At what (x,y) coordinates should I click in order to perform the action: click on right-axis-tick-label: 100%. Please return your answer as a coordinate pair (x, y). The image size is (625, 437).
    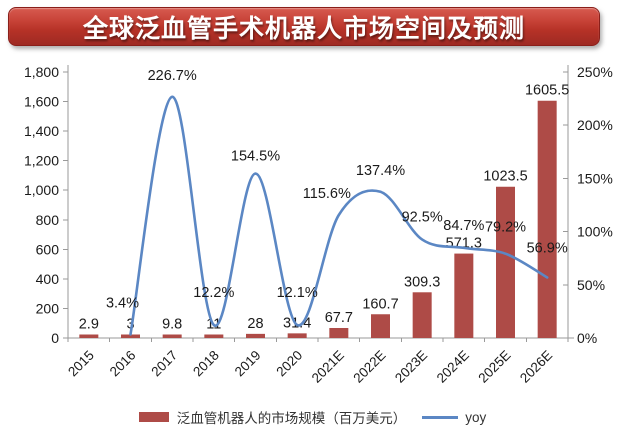
    Looking at the image, I should click on (595, 232).